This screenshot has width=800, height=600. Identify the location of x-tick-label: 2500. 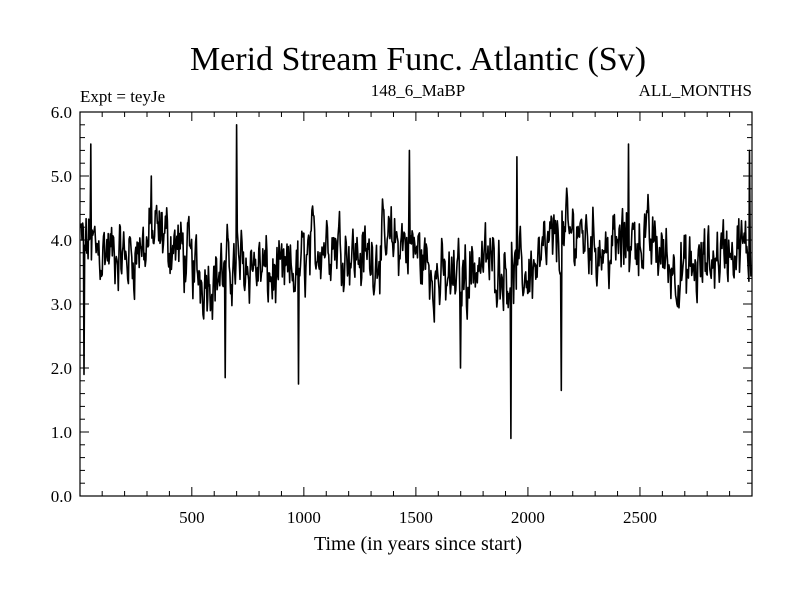
(640, 517).